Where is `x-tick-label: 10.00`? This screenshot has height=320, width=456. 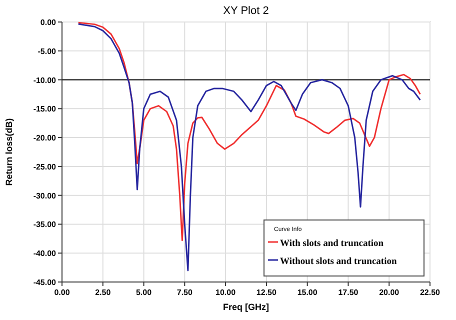
x-tick-label: 10.00 is located at coordinates (226, 292).